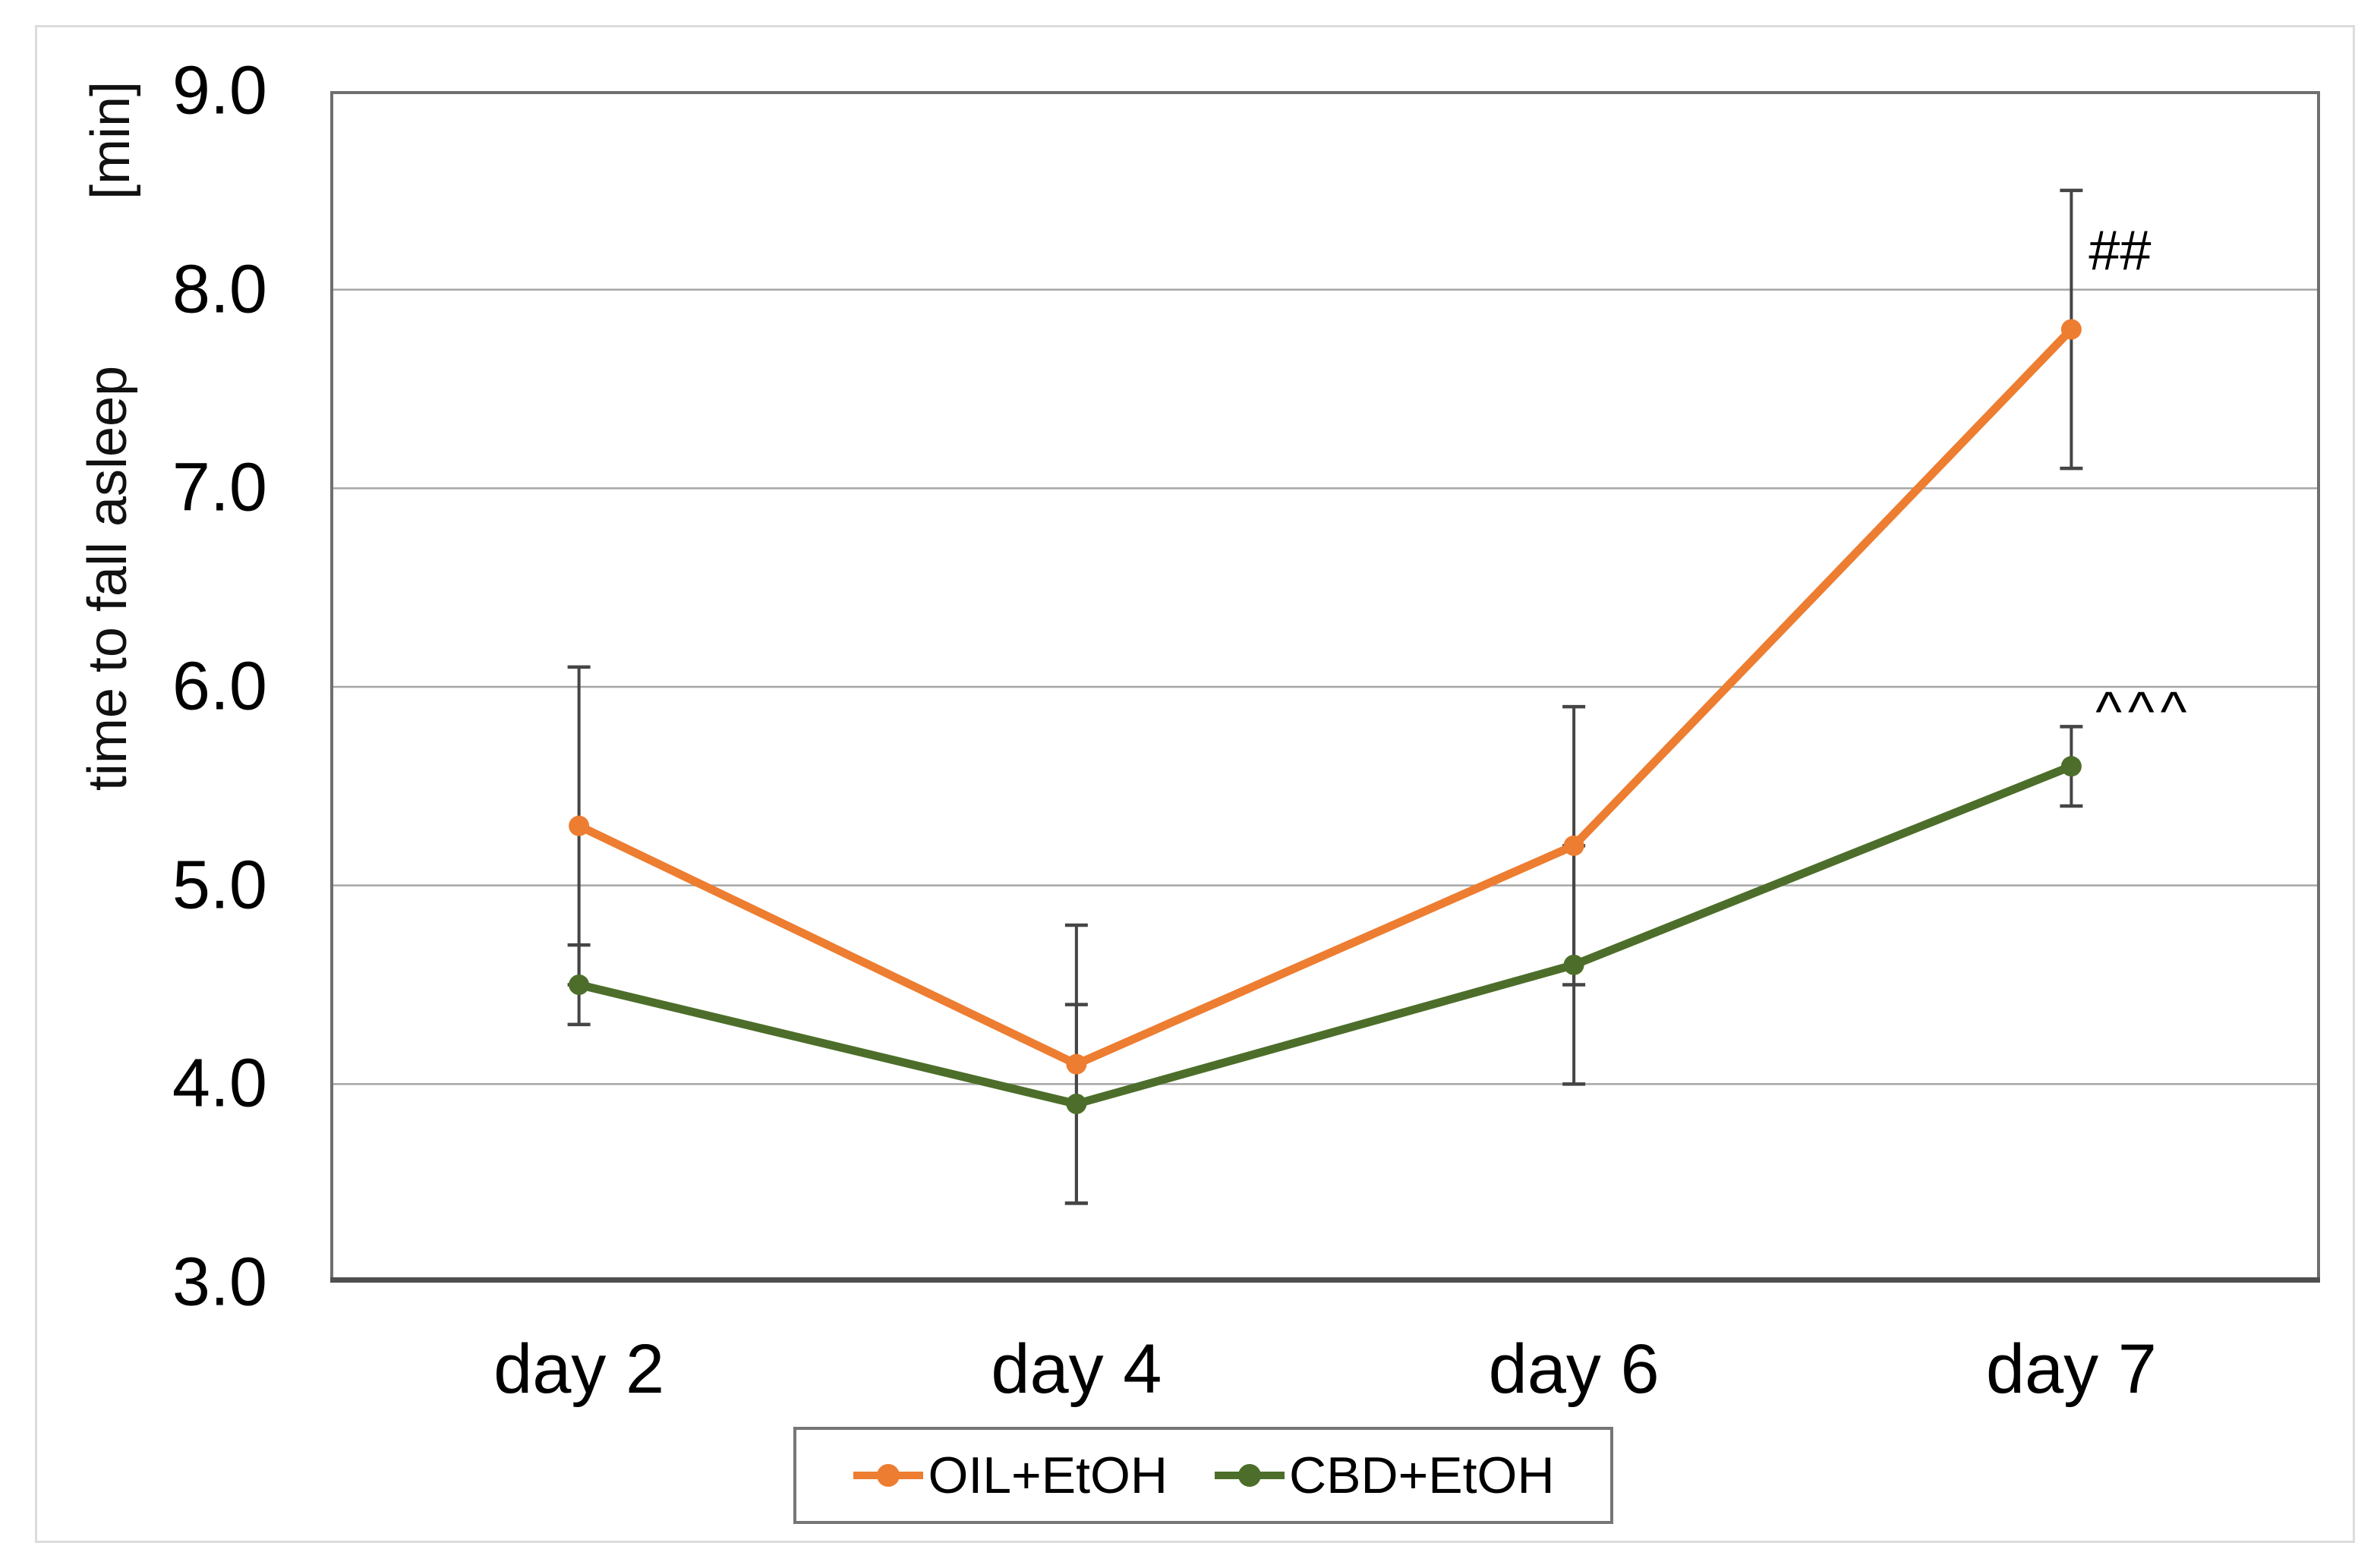 Image resolution: width=2377 pixels, height=1568 pixels. Describe the element at coordinates (219, 90) in the screenshot. I see `y-tick-label: 9.0` at that location.